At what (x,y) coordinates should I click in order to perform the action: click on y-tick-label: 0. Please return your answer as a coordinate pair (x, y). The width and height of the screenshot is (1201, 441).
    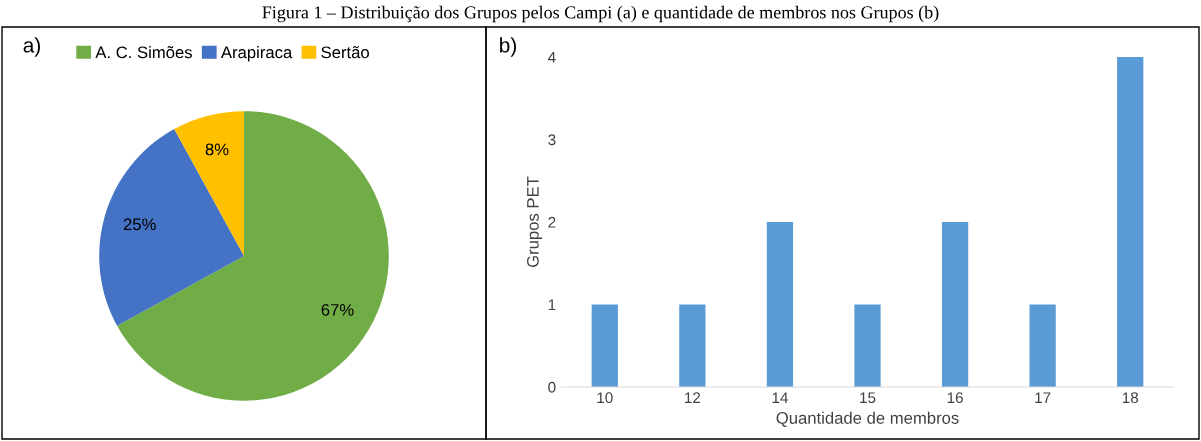
    Looking at the image, I should click on (552, 387).